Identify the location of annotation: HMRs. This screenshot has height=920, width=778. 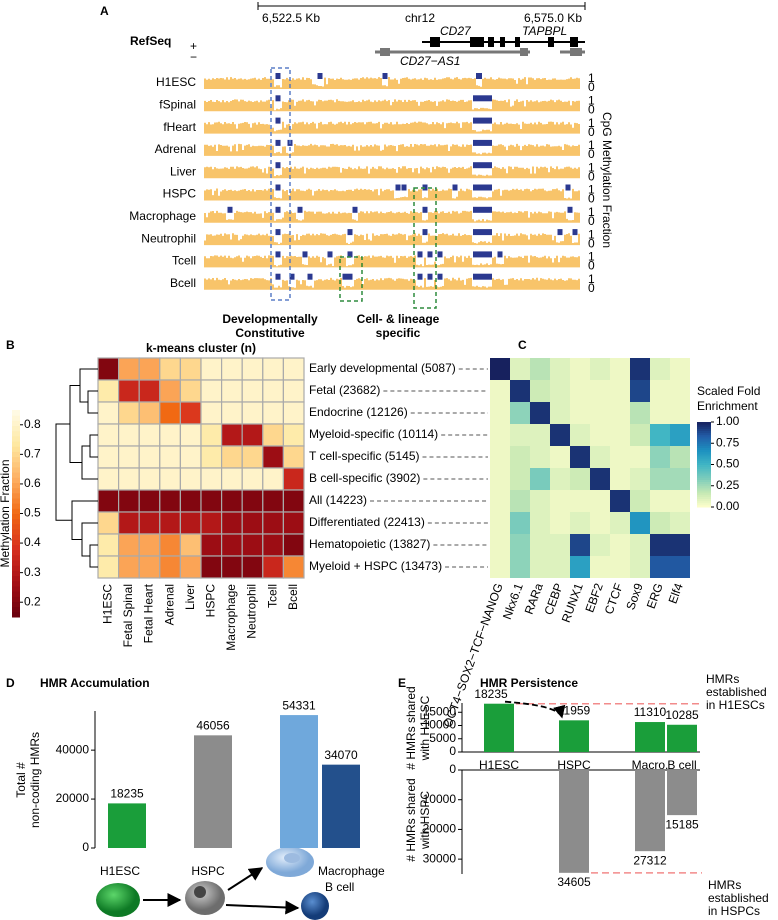
(722, 679).